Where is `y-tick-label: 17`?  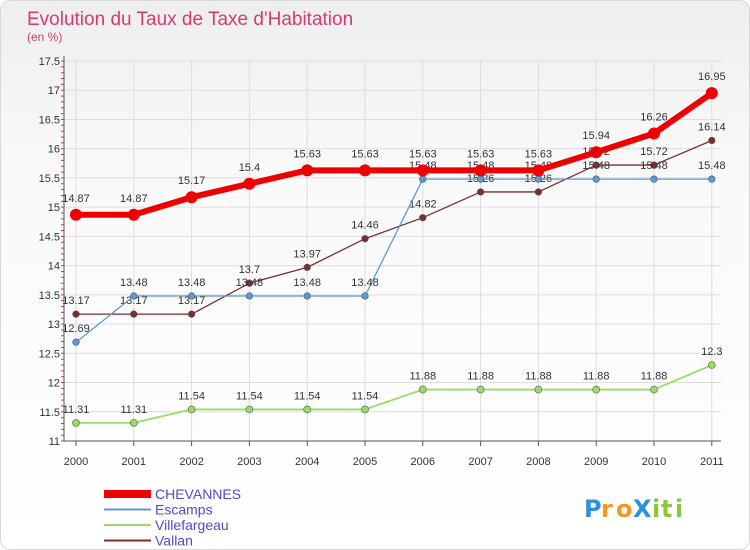 y-tick-label: 17 is located at coordinates (54, 91).